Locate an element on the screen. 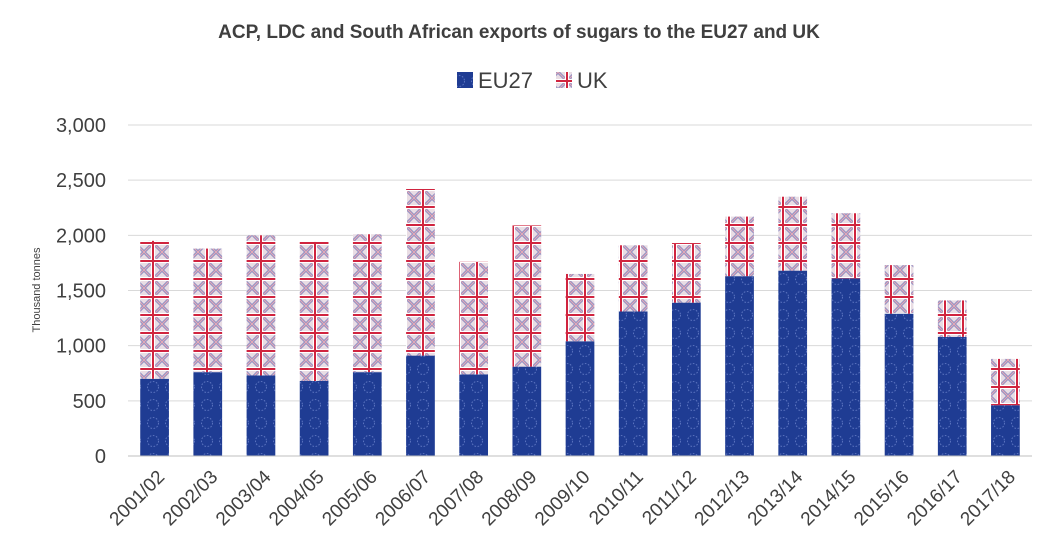 This screenshot has height=560, width=1038. legend-swatch-uk is located at coordinates (564, 80).